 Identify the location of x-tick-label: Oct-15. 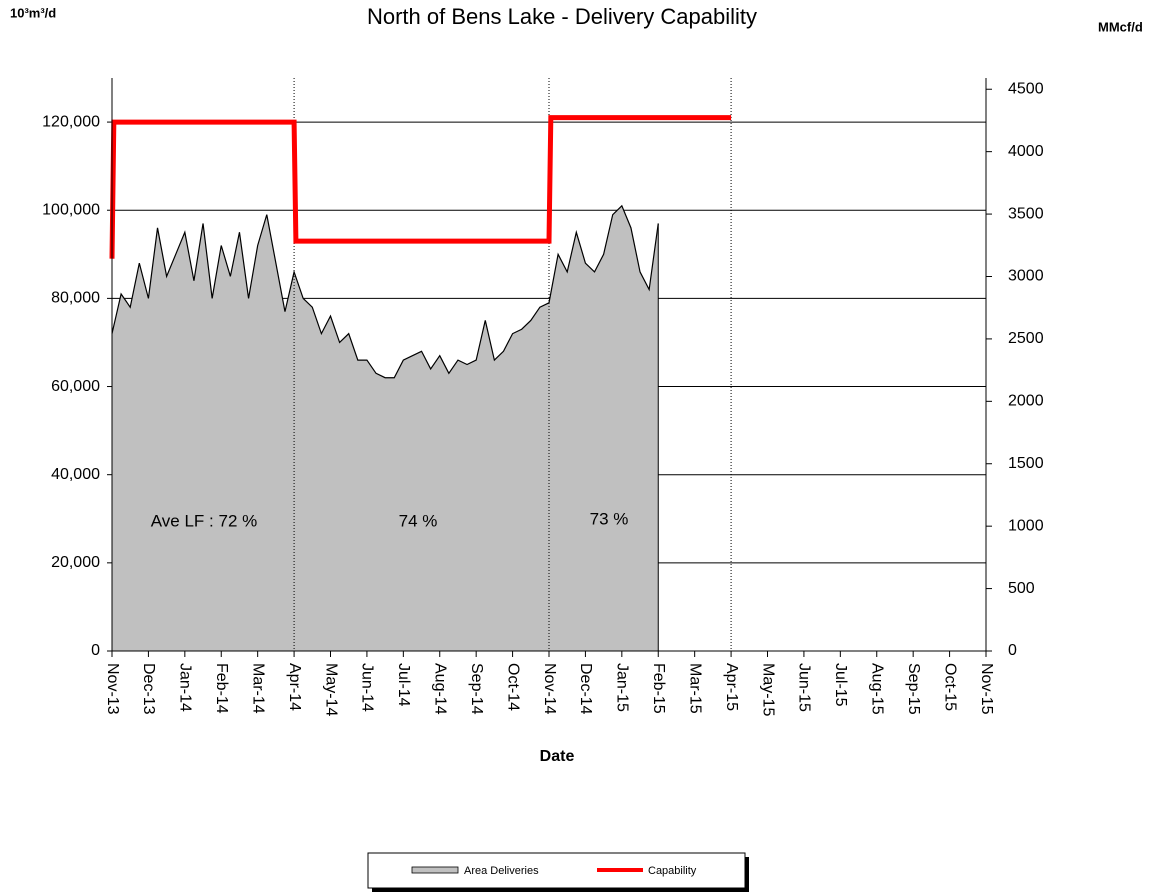
(949, 687).